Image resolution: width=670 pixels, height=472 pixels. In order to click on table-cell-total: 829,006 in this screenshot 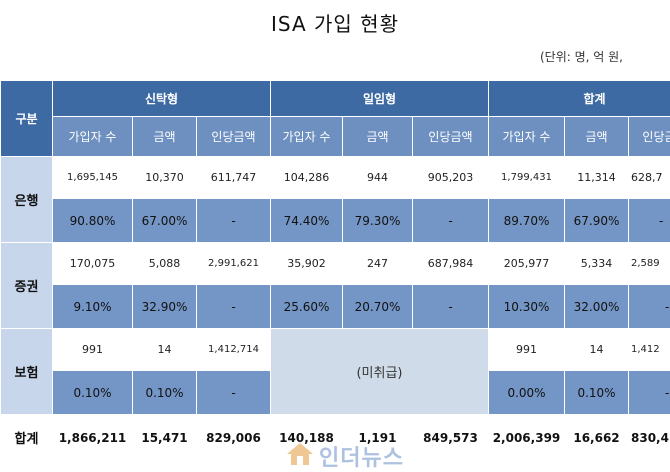, I will do `click(234, 438)`.